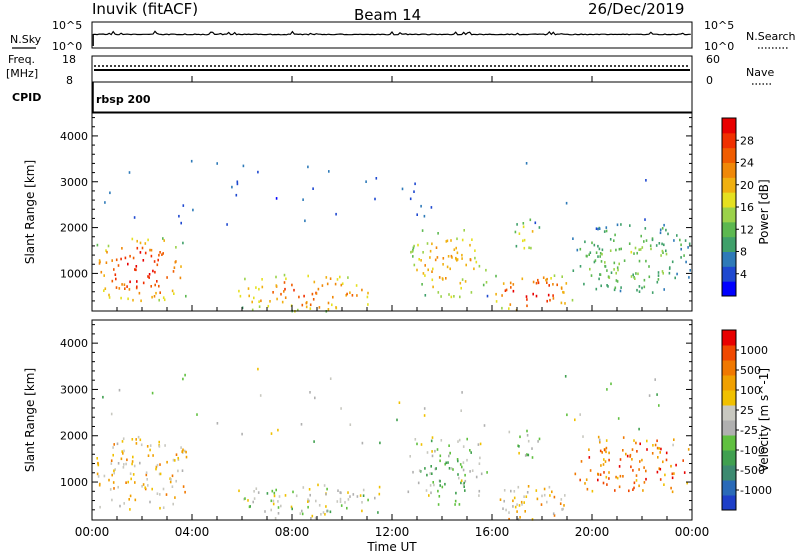 The image size is (800, 554). Describe the element at coordinates (74, 273) in the screenshot. I see `y-tick-label: 1000` at that location.